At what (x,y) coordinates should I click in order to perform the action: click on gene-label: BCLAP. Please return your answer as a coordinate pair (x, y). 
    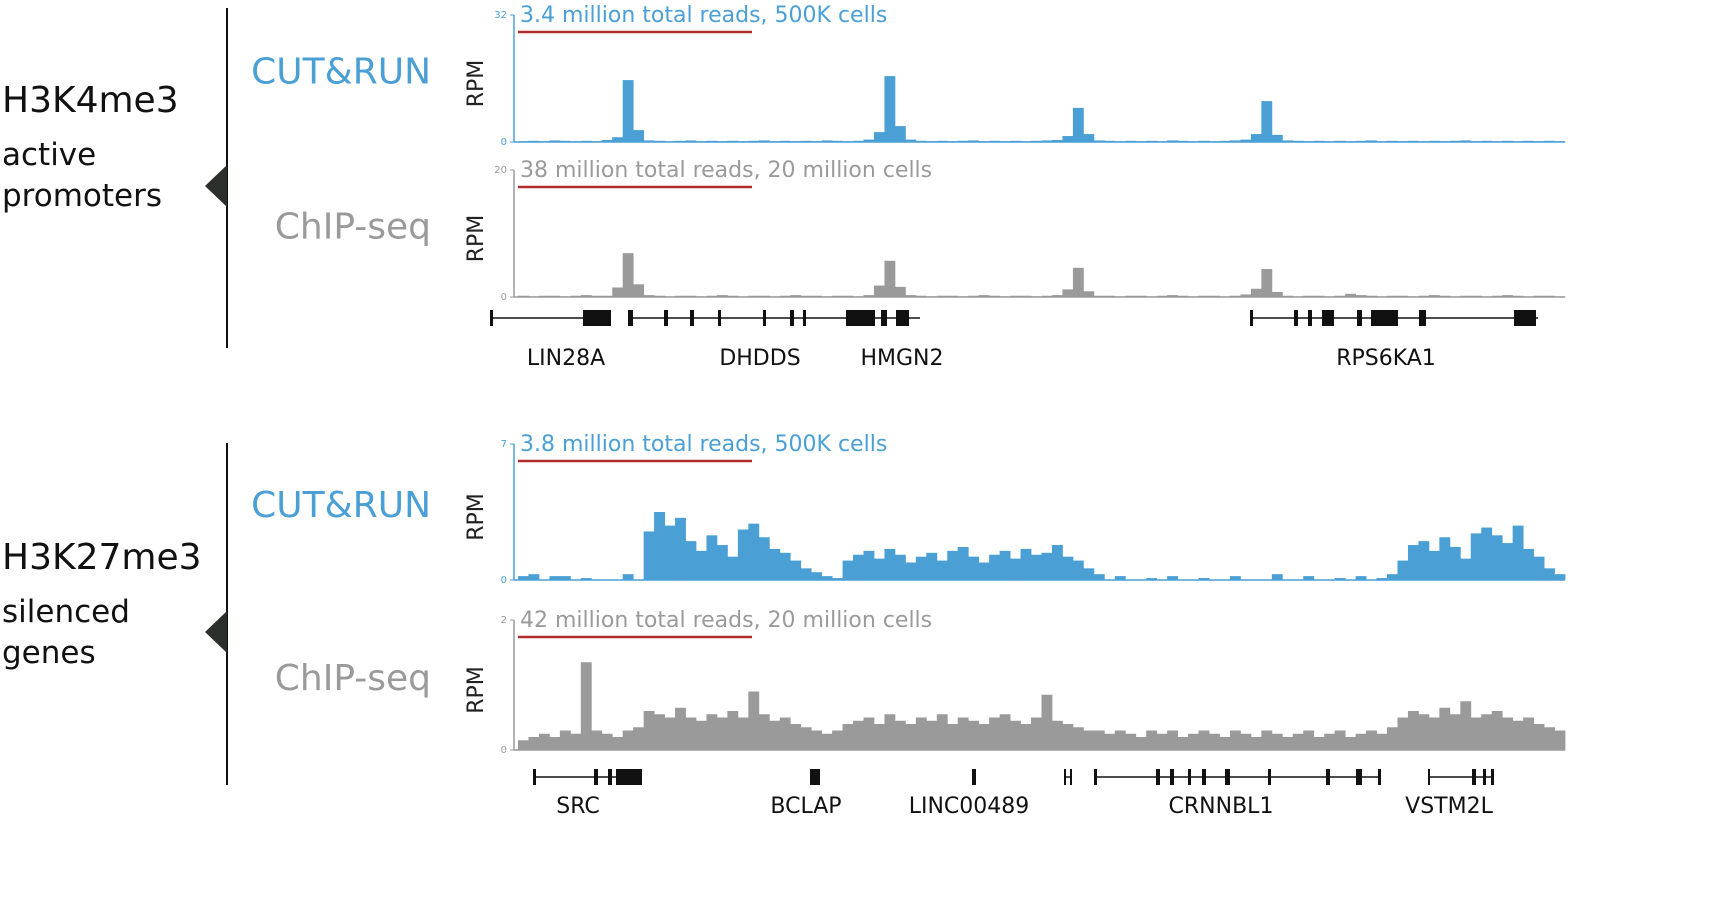
    Looking at the image, I should click on (805, 806).